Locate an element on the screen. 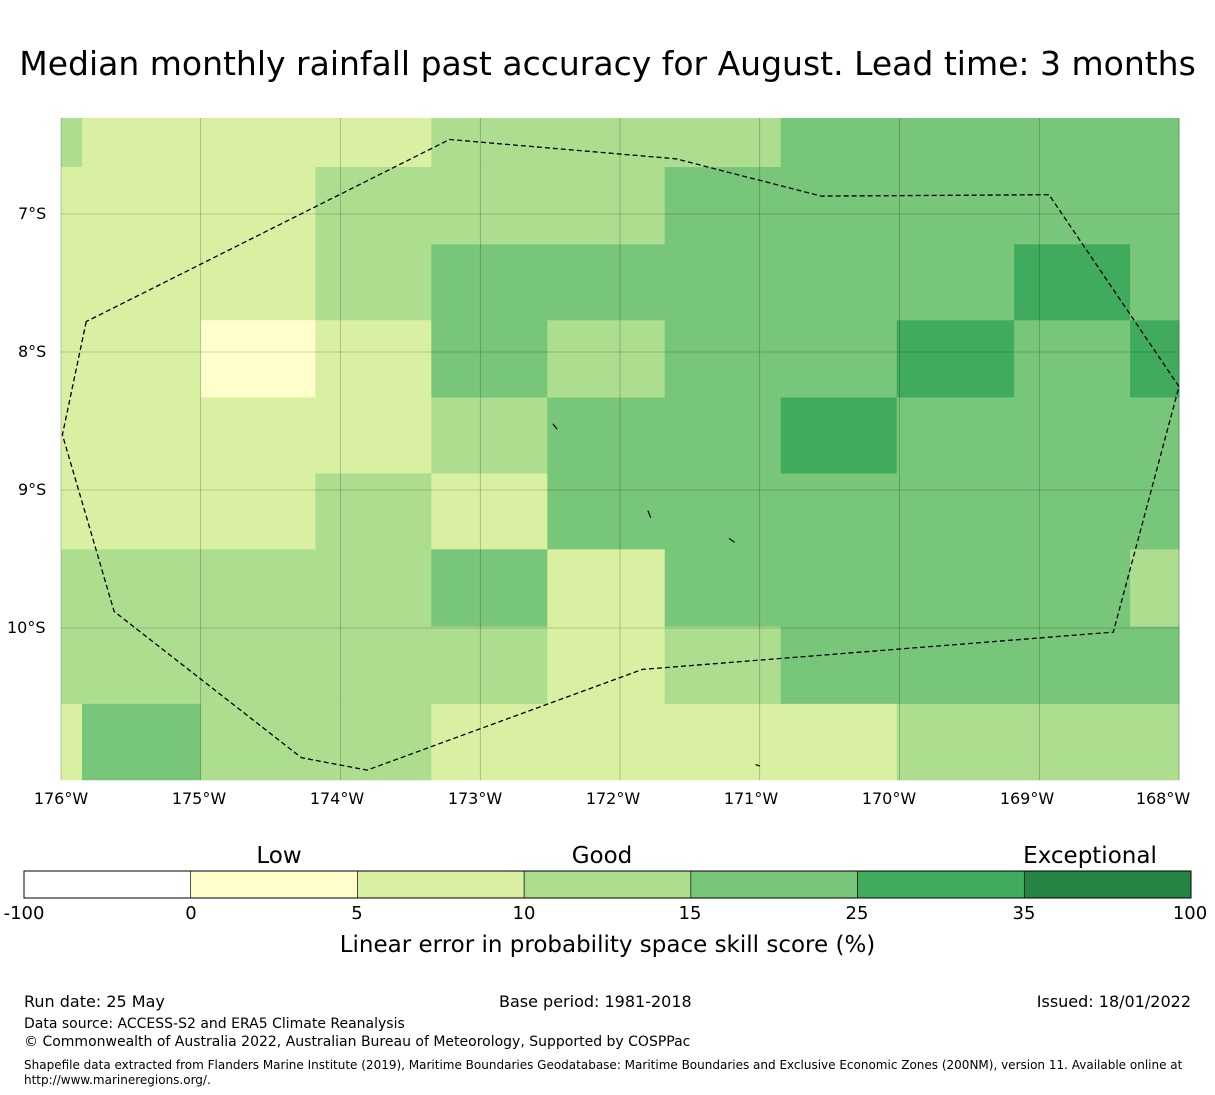 Image resolution: width=1215 pixels, height=1095 pixels. colorbar-tick: -100 is located at coordinates (24, 913).